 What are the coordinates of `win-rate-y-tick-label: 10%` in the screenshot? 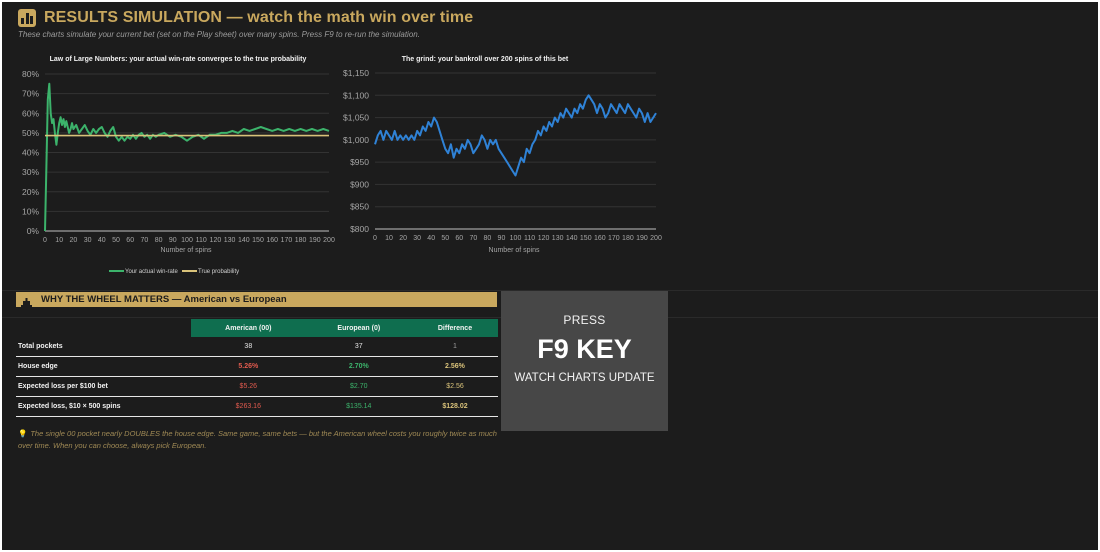 It's located at (30, 211).